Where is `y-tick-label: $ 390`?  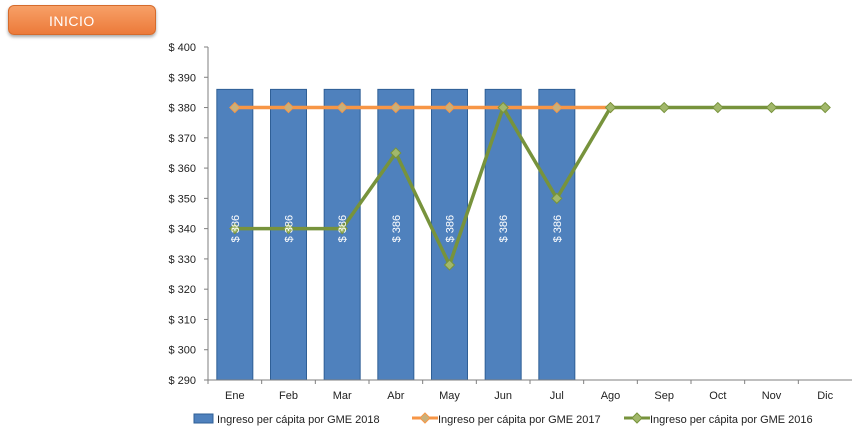 y-tick-label: $ 390 is located at coordinates (182, 78).